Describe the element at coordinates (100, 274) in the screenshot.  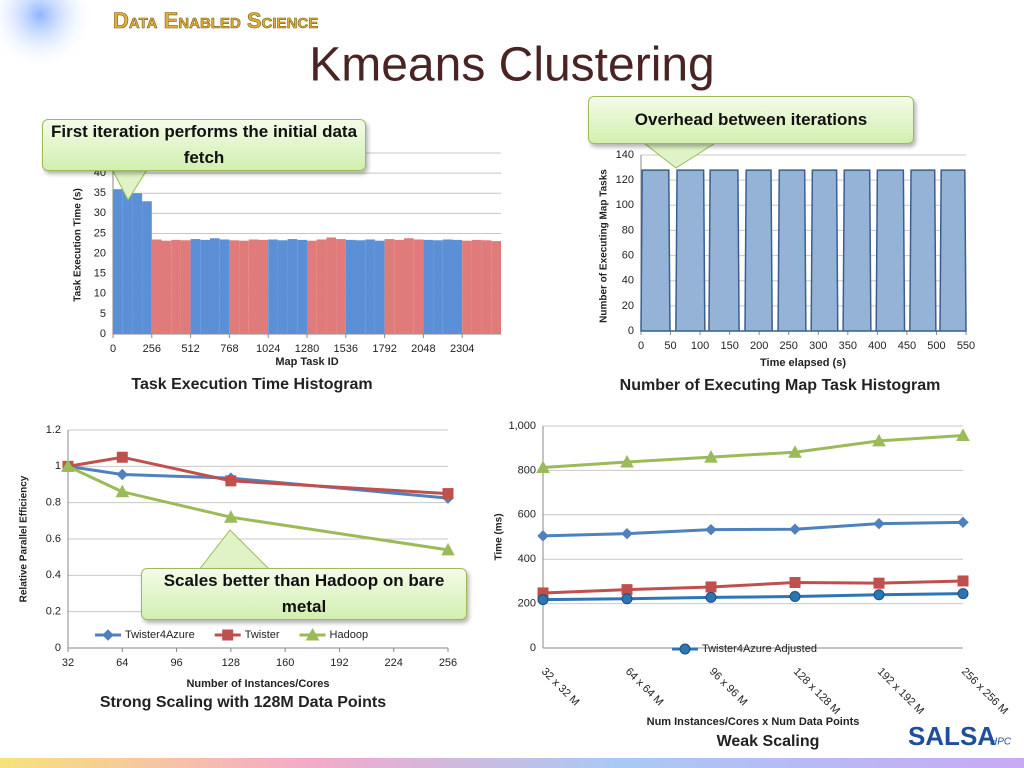
I see `y-tick-label: 15` at that location.